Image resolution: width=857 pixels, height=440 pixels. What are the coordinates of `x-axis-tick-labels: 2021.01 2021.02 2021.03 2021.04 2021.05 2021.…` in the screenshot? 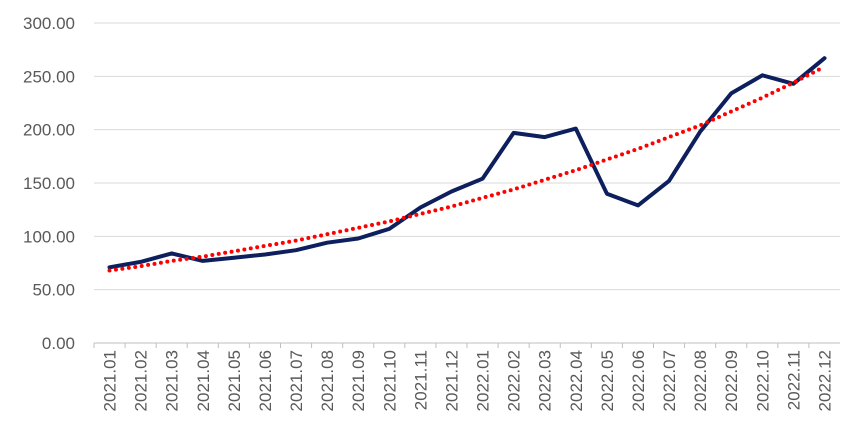 It's located at (463, 377).